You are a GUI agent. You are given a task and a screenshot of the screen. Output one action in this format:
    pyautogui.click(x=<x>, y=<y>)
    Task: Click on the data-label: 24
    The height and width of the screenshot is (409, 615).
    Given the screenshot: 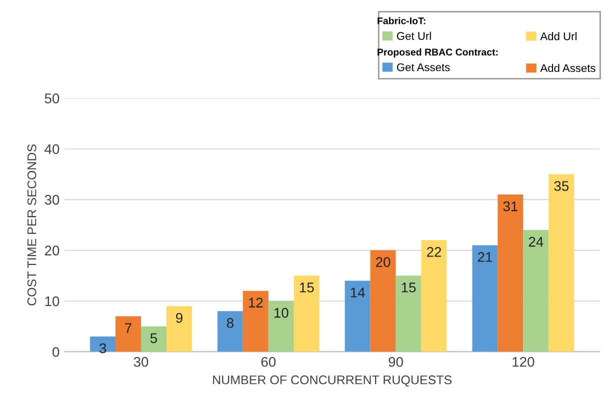 What is the action you would take?
    pyautogui.click(x=536, y=241)
    